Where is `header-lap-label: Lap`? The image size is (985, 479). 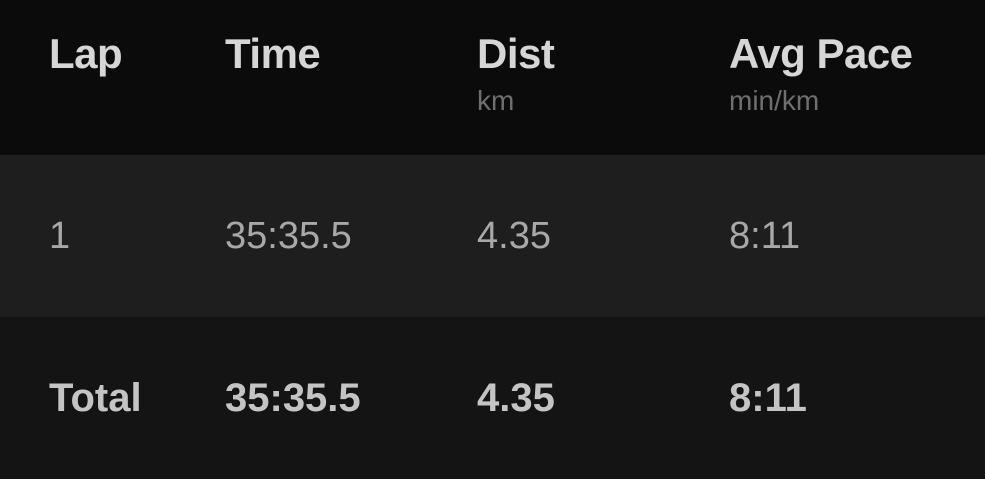
header-lap-label: Lap is located at coordinates (86, 53).